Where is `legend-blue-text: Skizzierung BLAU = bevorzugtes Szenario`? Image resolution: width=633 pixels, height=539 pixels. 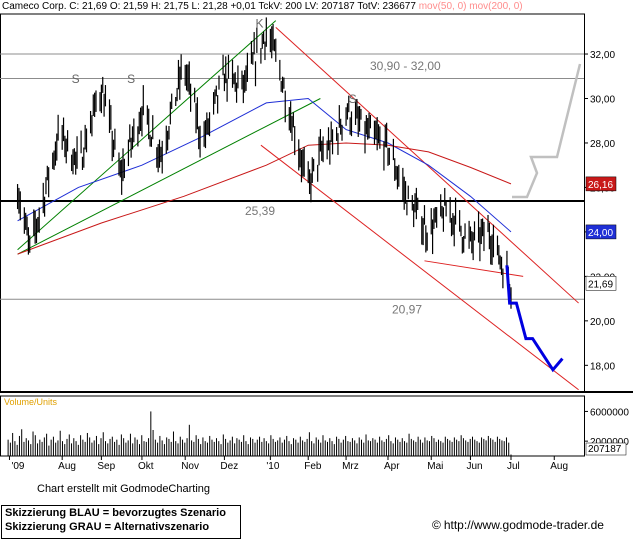 legend-blue-text: Skizzierung BLAU = bevorzugtes Szenario is located at coordinates (115, 513).